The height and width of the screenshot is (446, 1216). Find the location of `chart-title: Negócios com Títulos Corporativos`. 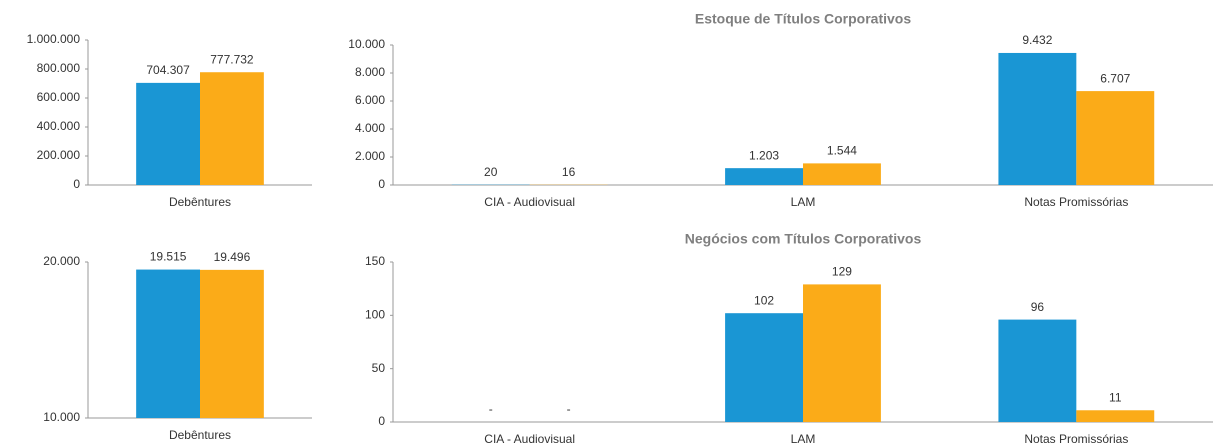

chart-title: Negócios com Títulos Corporativos is located at coordinates (803, 239).